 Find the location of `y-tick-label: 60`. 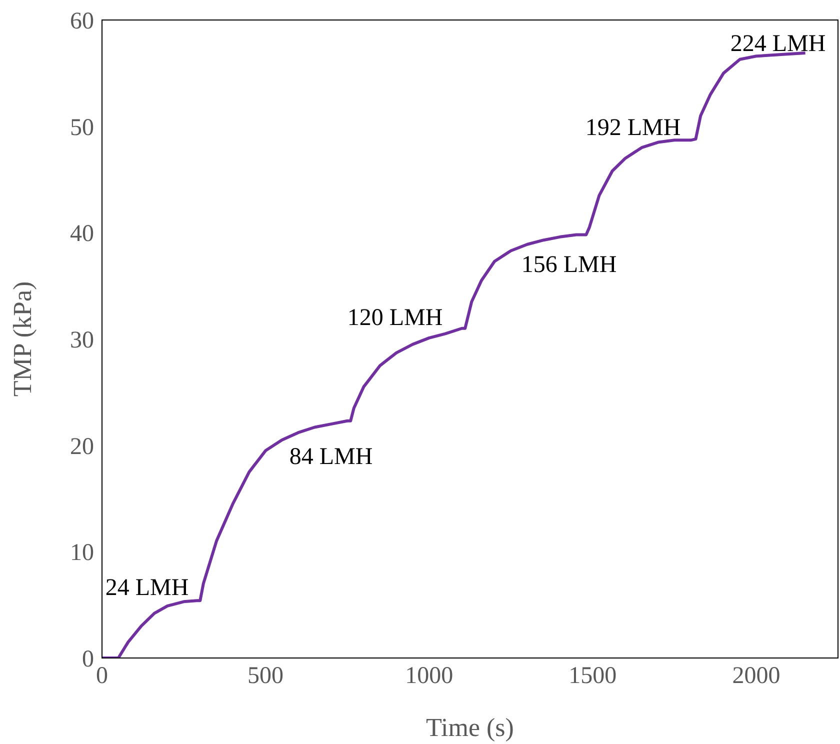

y-tick-label: 60 is located at coordinates (82, 21).